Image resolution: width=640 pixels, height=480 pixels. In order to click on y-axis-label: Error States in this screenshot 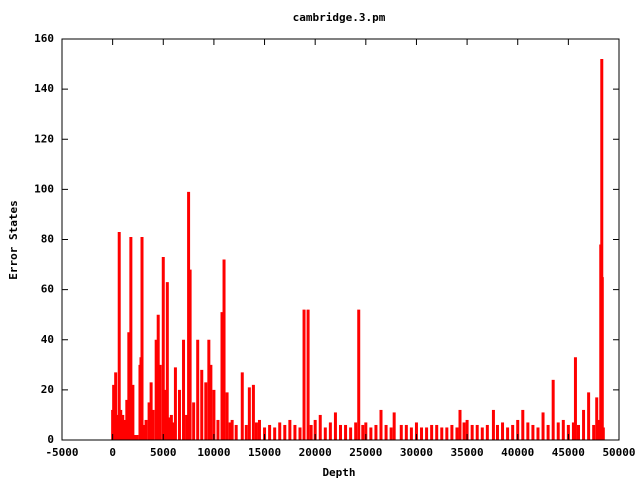, I will do `click(13, 239)`.